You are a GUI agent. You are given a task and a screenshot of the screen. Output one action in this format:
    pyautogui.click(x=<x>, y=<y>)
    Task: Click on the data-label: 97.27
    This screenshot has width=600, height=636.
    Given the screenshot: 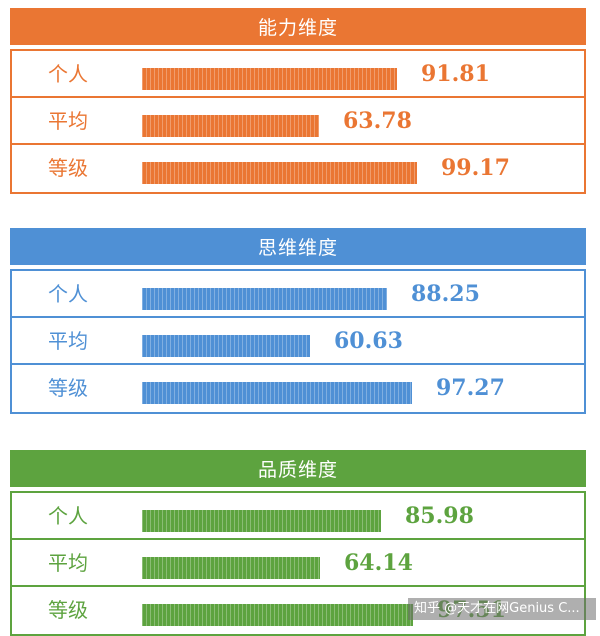 What is the action you would take?
    pyautogui.click(x=470, y=388)
    